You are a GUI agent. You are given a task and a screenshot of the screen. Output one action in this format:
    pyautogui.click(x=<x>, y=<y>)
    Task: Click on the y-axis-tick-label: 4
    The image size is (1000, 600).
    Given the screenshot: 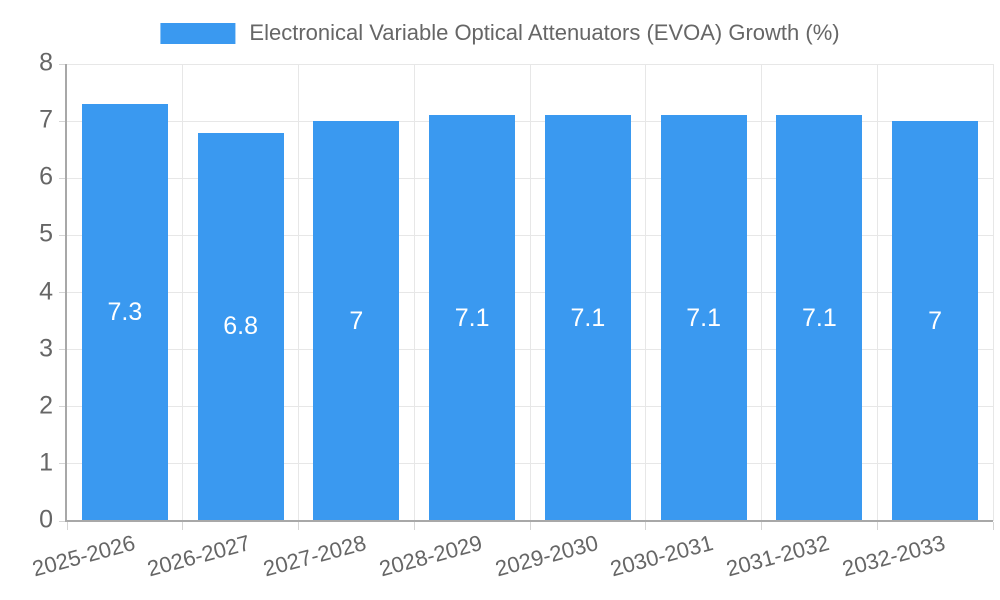 What is the action you would take?
    pyautogui.click(x=46, y=290)
    